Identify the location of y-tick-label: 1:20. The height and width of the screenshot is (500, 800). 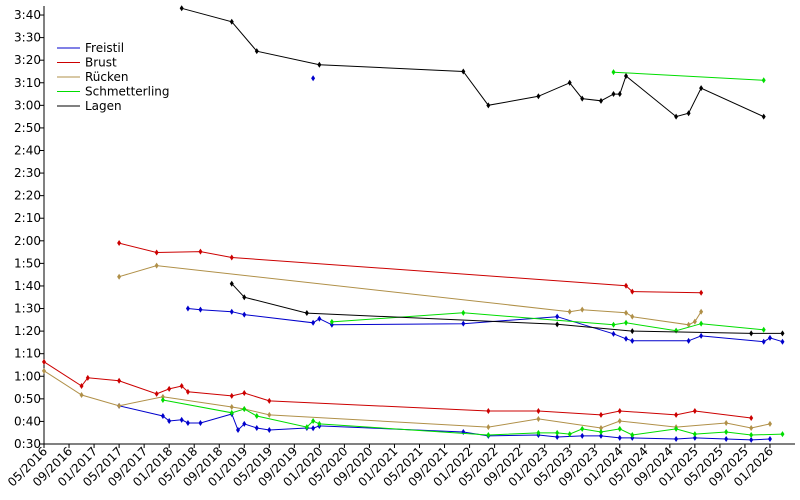
(27, 331).